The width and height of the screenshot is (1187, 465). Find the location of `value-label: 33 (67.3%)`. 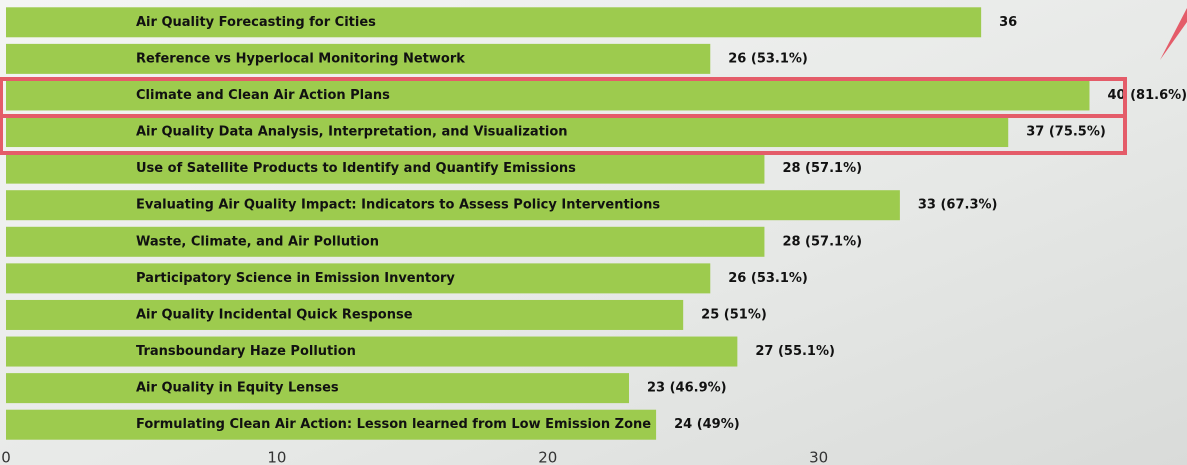

value-label: 33 (67.3%) is located at coordinates (958, 205).